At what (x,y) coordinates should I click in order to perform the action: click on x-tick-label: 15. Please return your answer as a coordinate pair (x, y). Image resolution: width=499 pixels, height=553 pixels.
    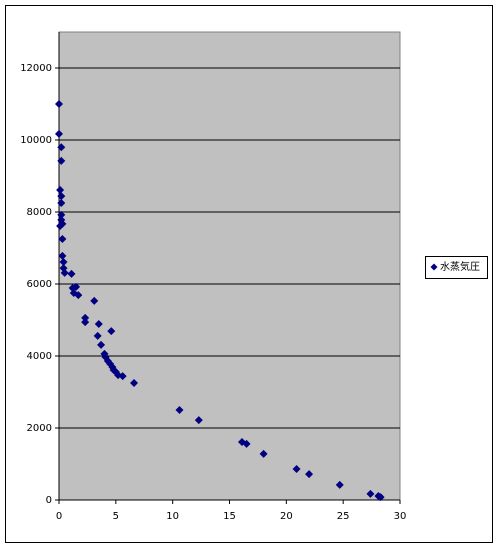
    Looking at the image, I should click on (229, 516).